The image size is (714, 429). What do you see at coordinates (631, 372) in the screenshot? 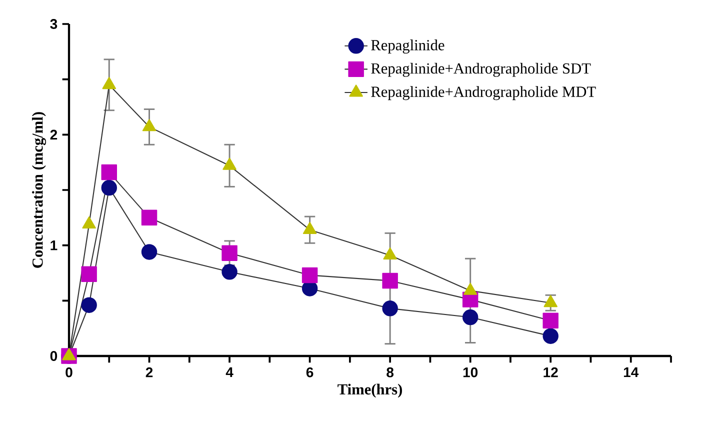
I see `x-tick-label: 14` at bounding box center [631, 372].